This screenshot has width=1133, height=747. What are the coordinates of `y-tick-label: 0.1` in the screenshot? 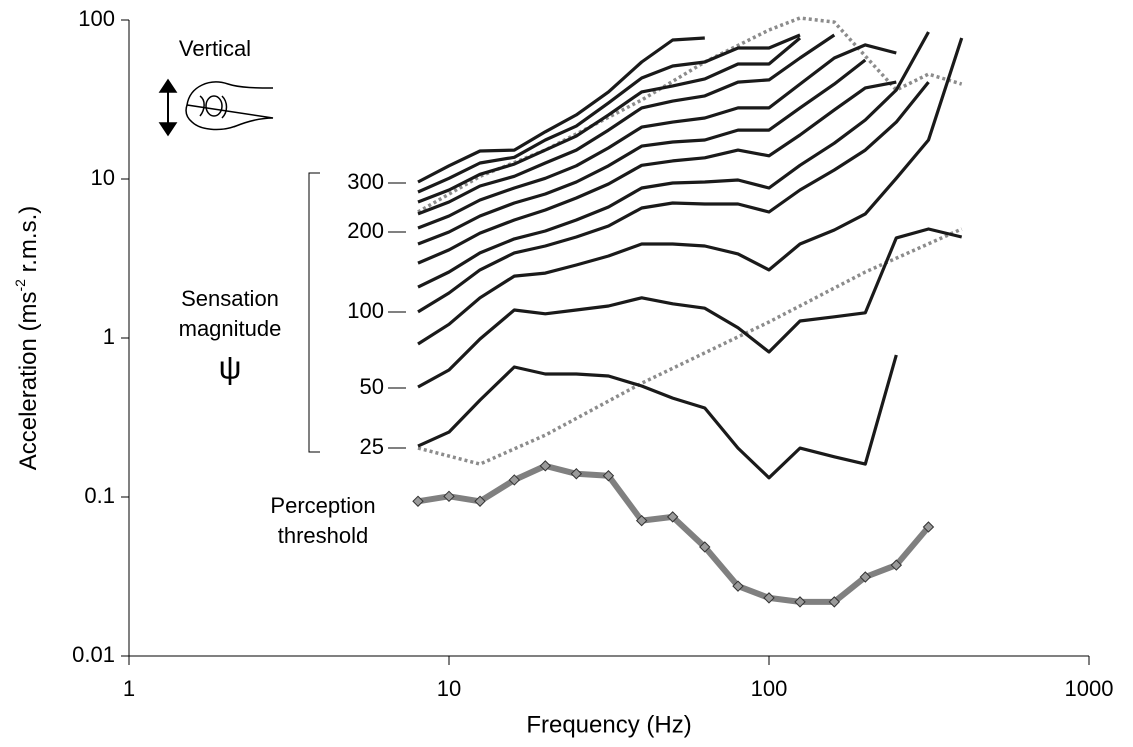 It's located at (99, 495).